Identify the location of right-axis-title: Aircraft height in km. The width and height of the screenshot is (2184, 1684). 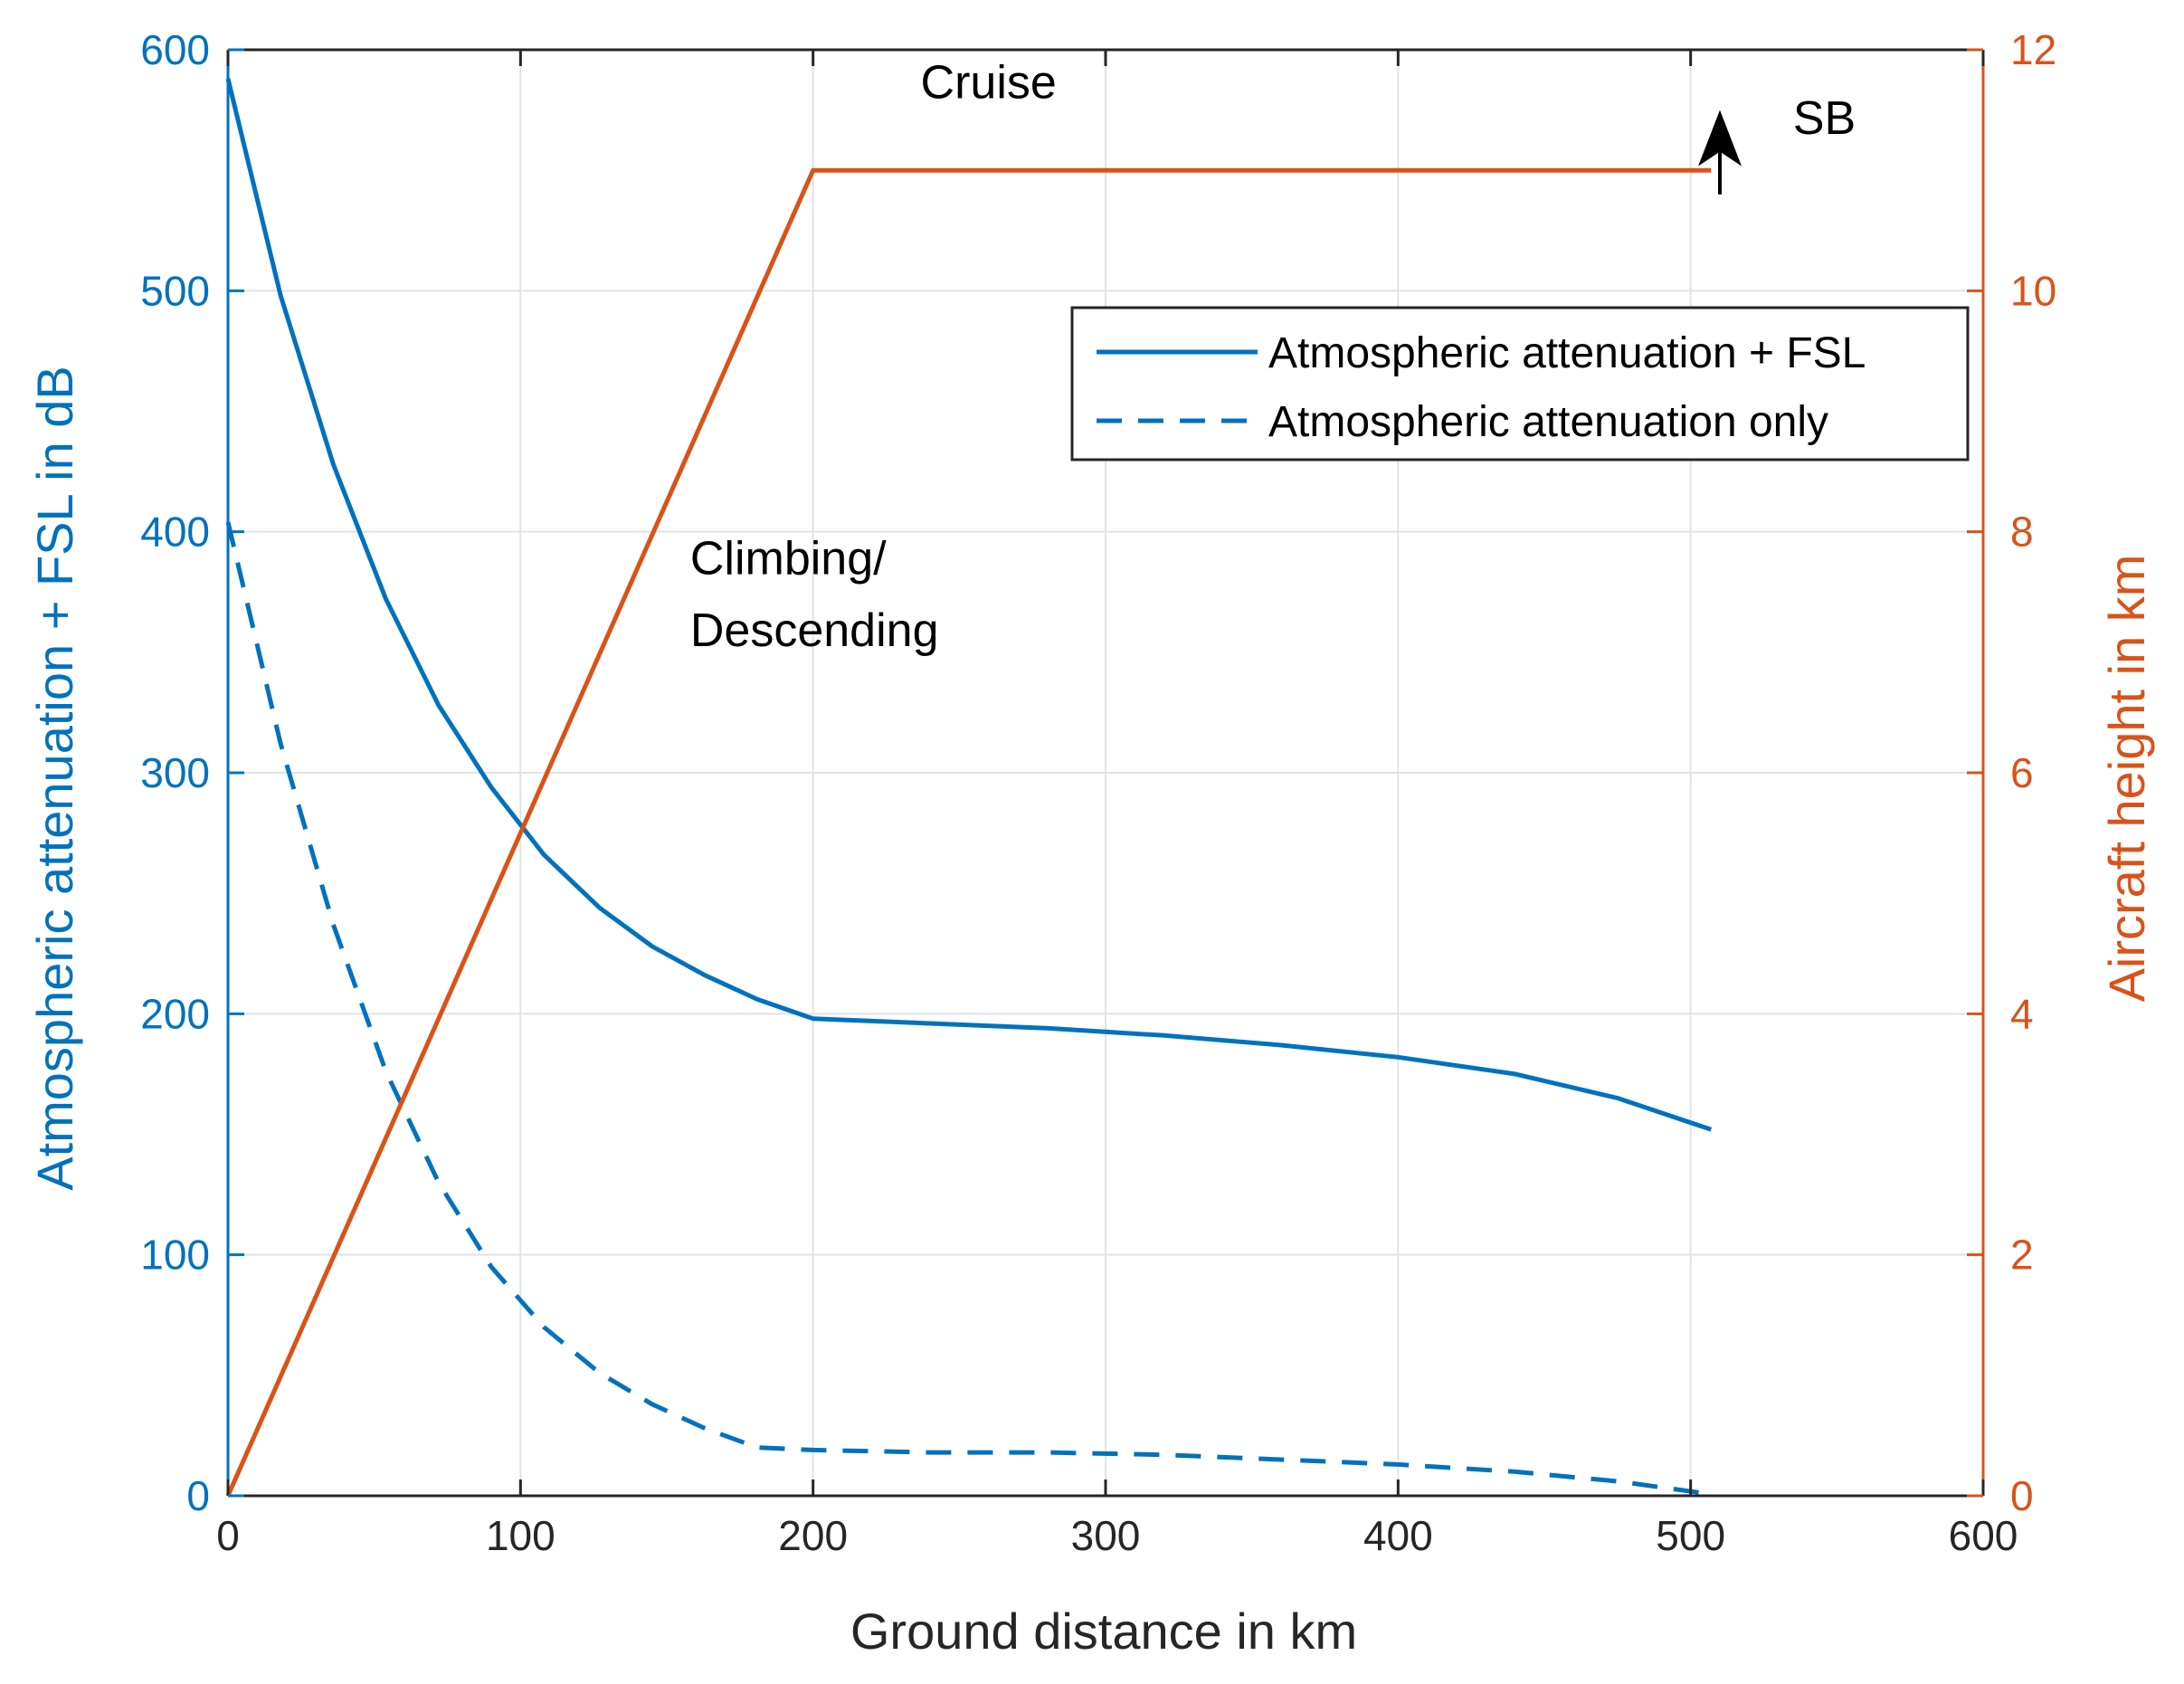
(2127, 779).